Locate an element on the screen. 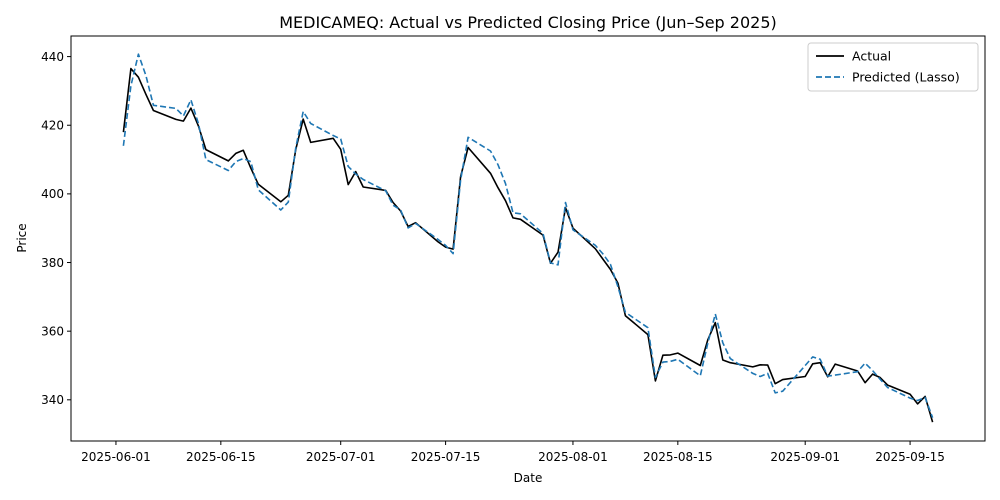 The height and width of the screenshot is (500, 1000). legend-label-predicted: Predicted (Lasso) is located at coordinates (906, 77).